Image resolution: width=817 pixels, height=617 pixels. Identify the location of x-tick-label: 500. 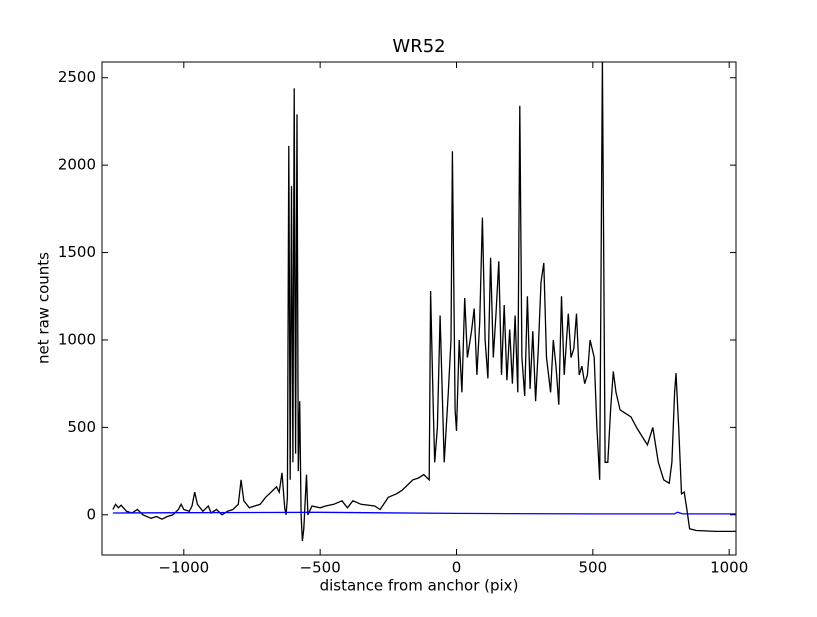
(593, 568).